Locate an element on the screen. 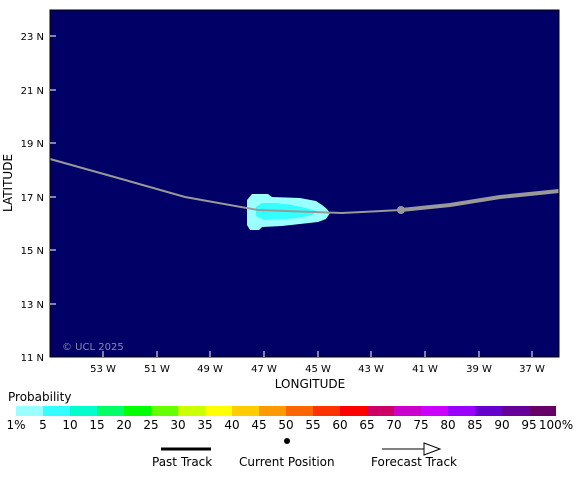 The height and width of the screenshot is (477, 580). lat-tick: 23 N is located at coordinates (38, 37).